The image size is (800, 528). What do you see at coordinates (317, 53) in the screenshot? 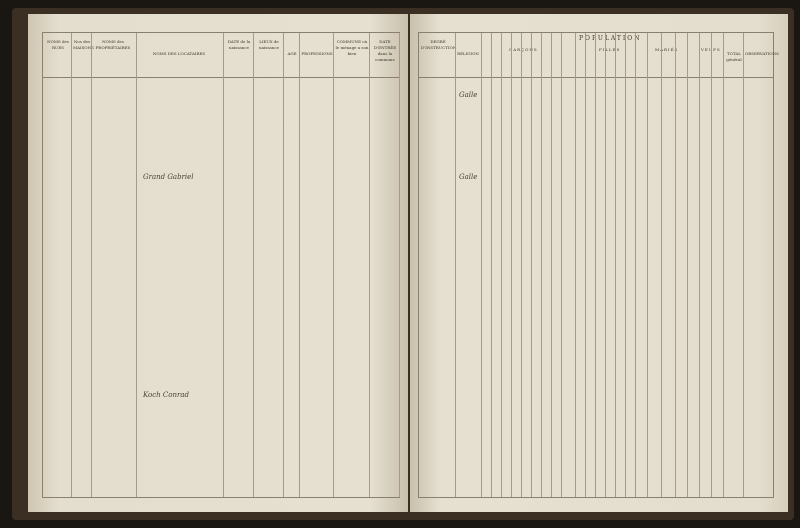
I see `header-professions: PROFESSIONS` at bounding box center [317, 53].